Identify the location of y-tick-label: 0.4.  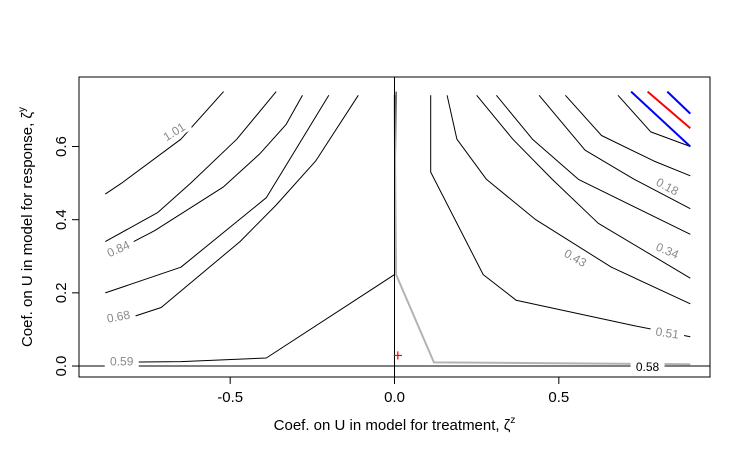
(61, 219).